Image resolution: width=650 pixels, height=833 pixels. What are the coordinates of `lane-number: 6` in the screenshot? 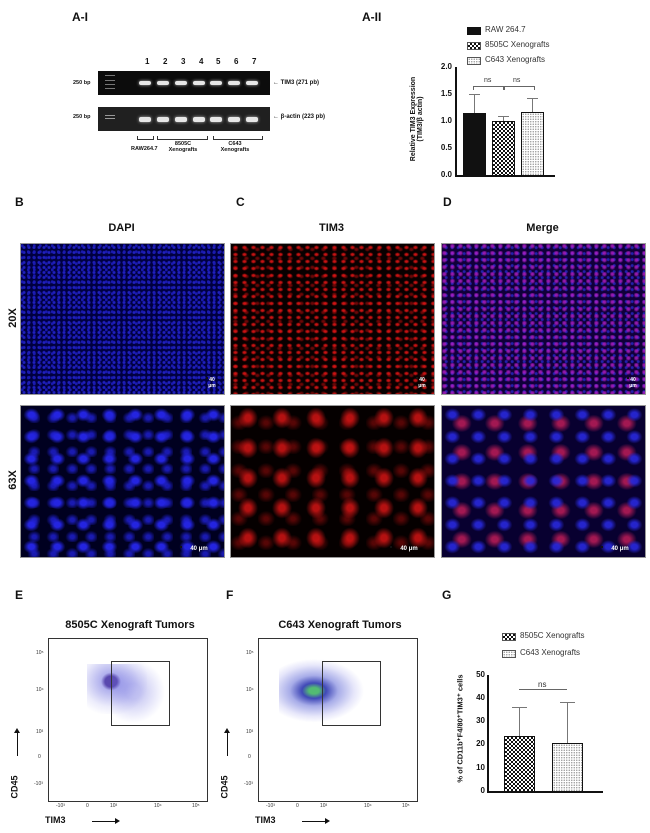 It's located at (236, 61).